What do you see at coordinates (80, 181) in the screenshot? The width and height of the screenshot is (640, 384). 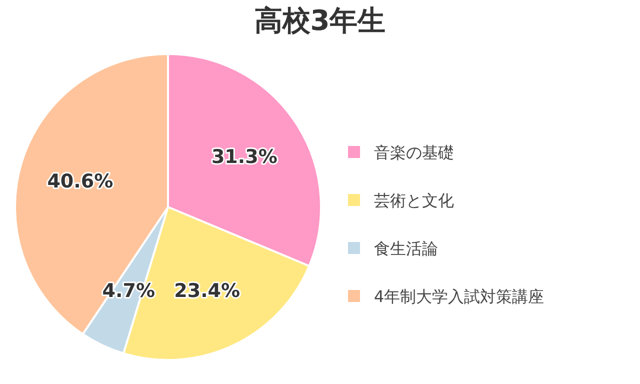 I see `data-label: 40.6%` at bounding box center [80, 181].